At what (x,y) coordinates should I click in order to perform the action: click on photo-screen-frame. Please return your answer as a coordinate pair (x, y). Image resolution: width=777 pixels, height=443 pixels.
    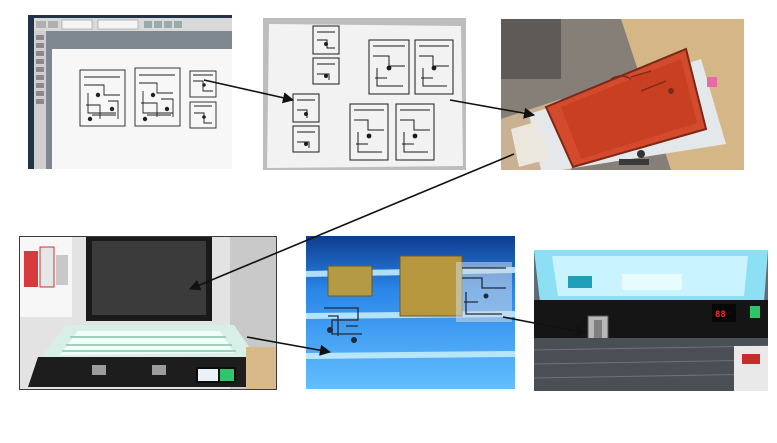
    Looking at the image, I should click on (622, 94).